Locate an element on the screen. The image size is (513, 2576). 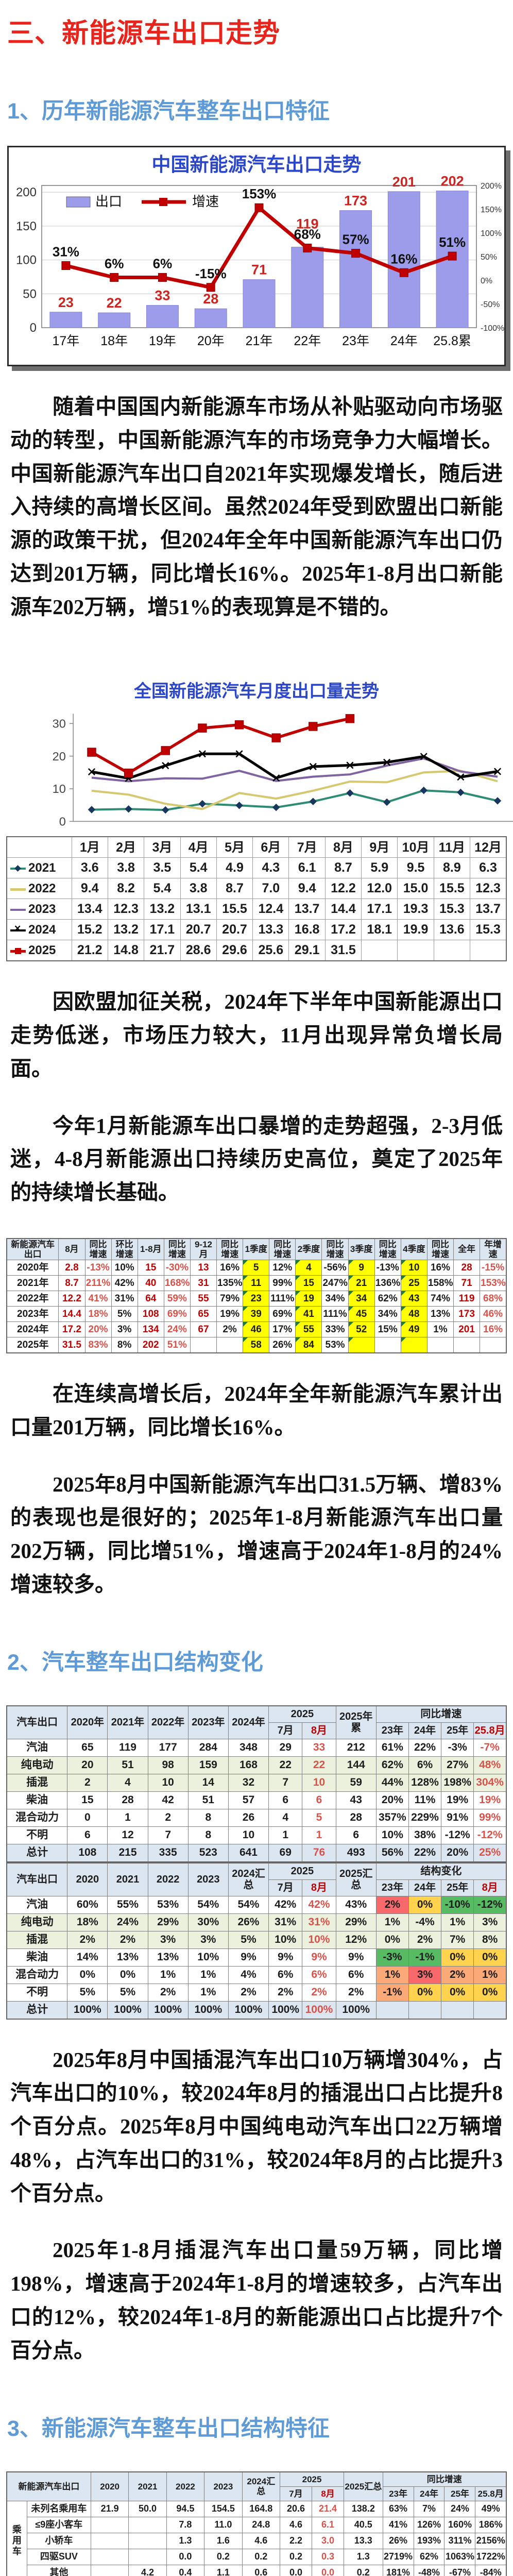
table-cell: 83% is located at coordinates (98, 1345).